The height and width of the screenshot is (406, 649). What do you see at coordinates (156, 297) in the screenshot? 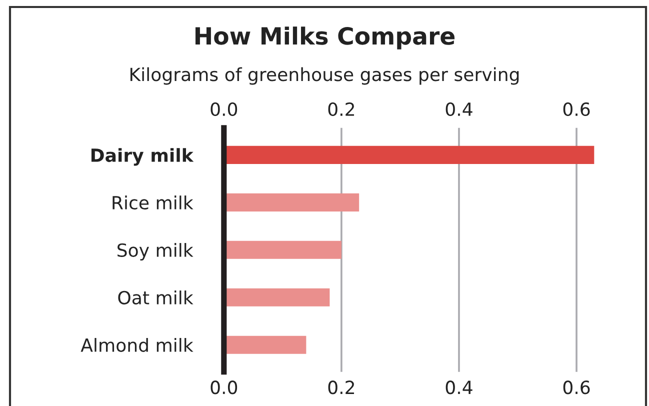
I see `y-tick-label: Oat milk` at bounding box center [156, 297].